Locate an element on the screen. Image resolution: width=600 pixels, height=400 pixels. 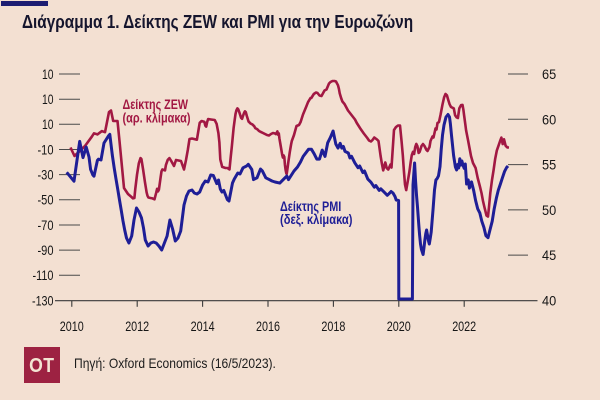
svg-text: (αρ. κλίμακα) is located at coordinates (157, 118).